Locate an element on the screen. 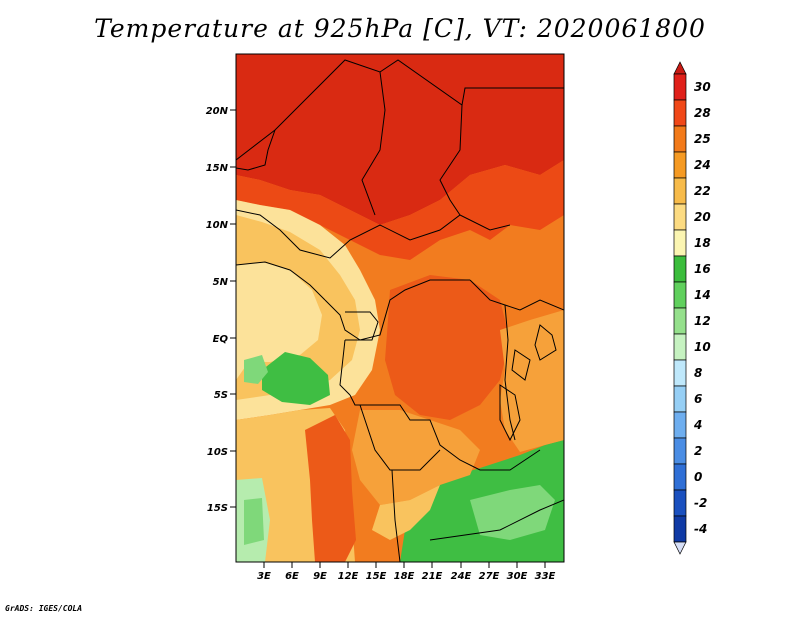  lon-label: 12E is located at coordinates (348, 576).